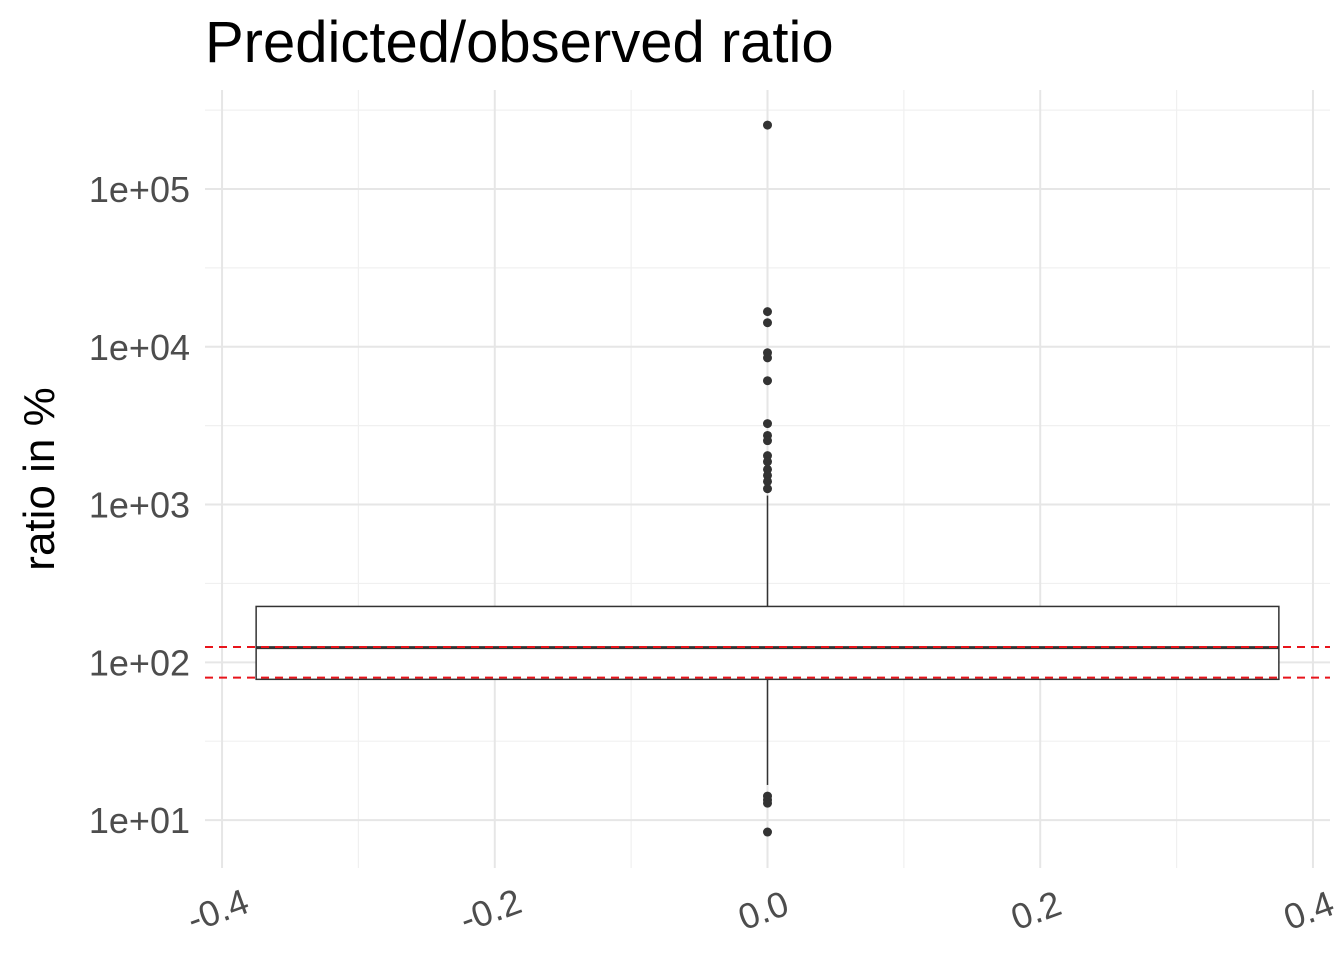  Describe the element at coordinates (519, 42) in the screenshot. I see `chart-title: Predicted/observed ratio` at that location.